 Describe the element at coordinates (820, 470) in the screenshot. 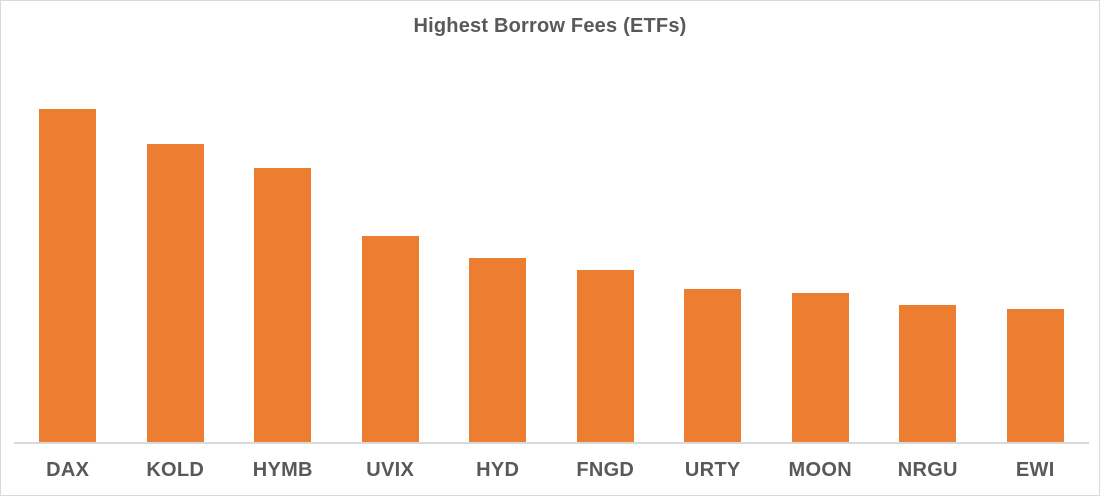

I see `category-label-moon: MOON` at that location.